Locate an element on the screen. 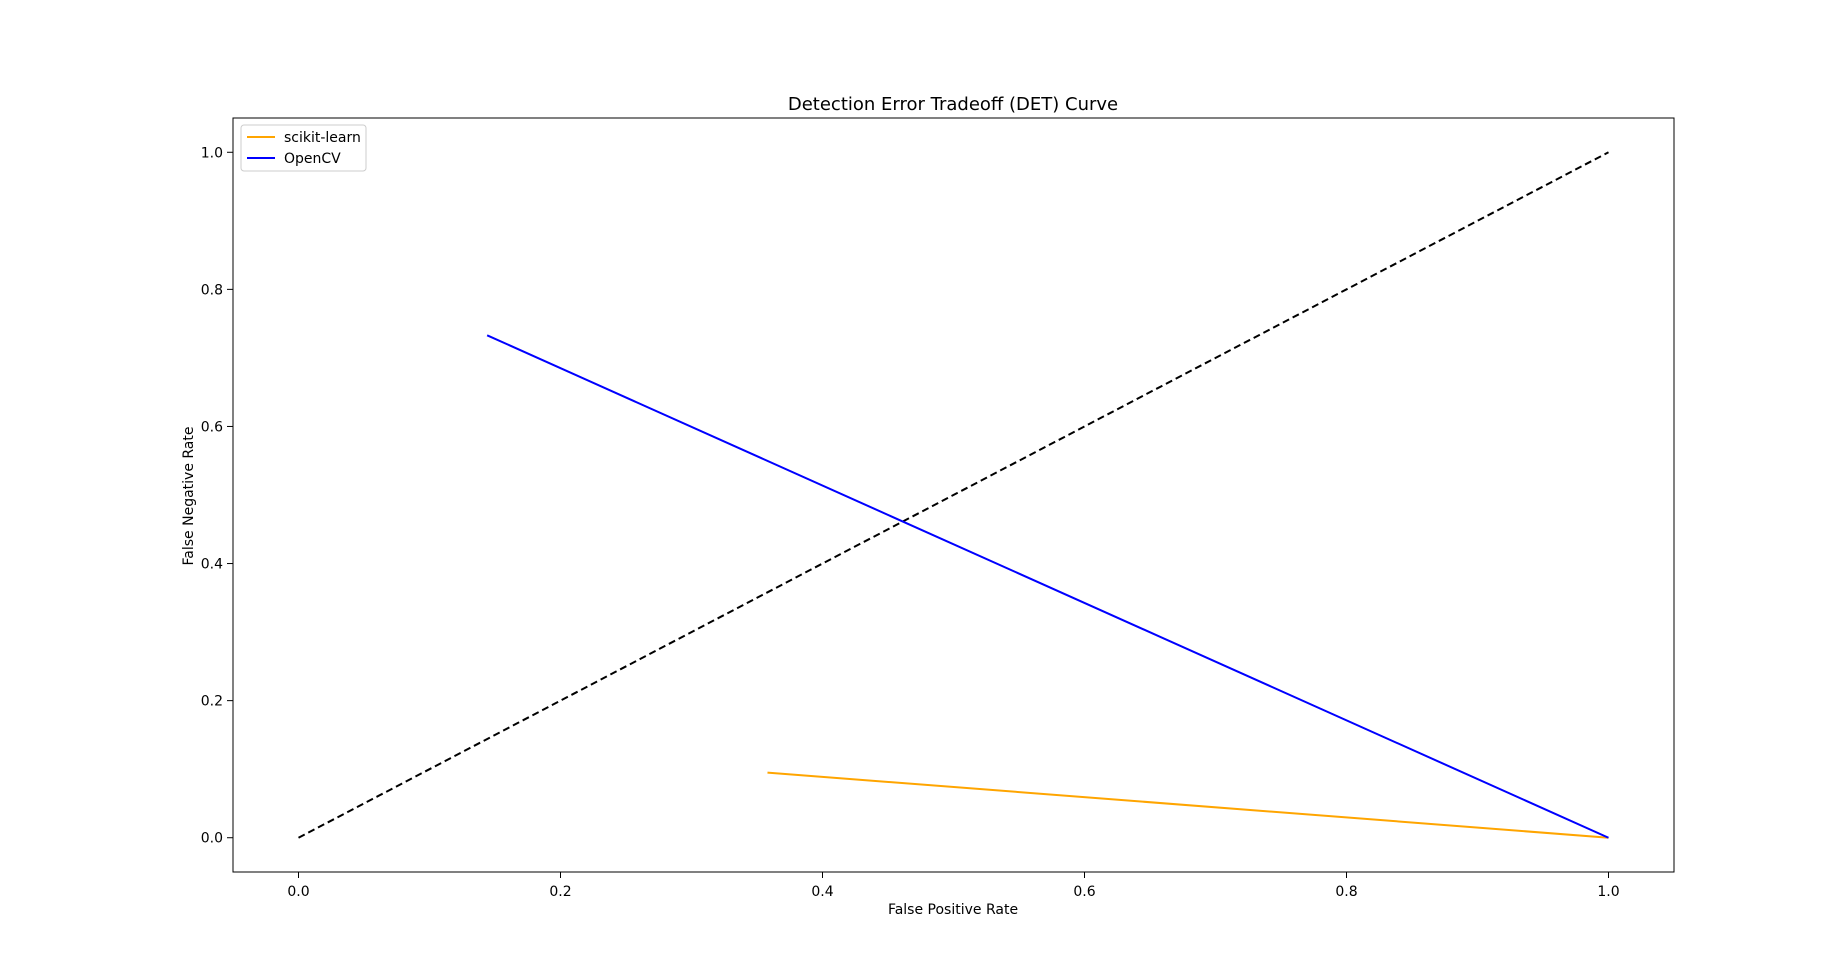  y-tick-label: 0.2 is located at coordinates (212, 702).